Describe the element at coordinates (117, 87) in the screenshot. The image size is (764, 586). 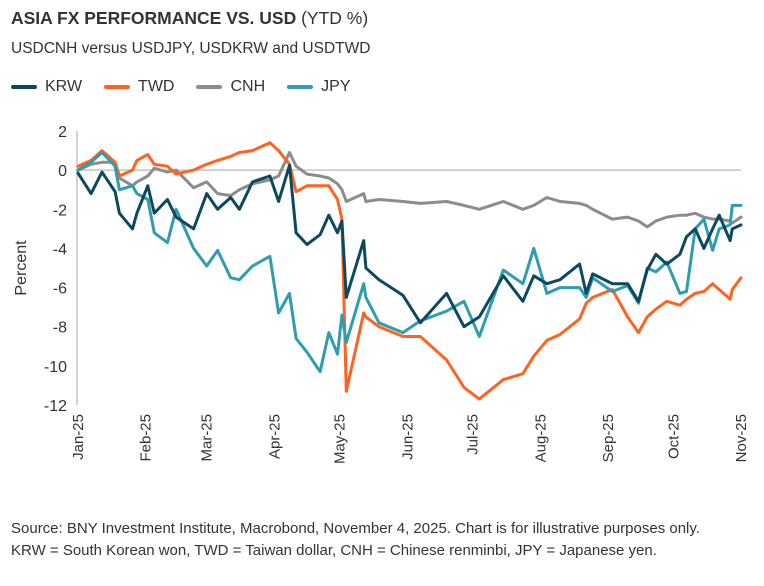
I see `legend-swatch-twd` at that location.